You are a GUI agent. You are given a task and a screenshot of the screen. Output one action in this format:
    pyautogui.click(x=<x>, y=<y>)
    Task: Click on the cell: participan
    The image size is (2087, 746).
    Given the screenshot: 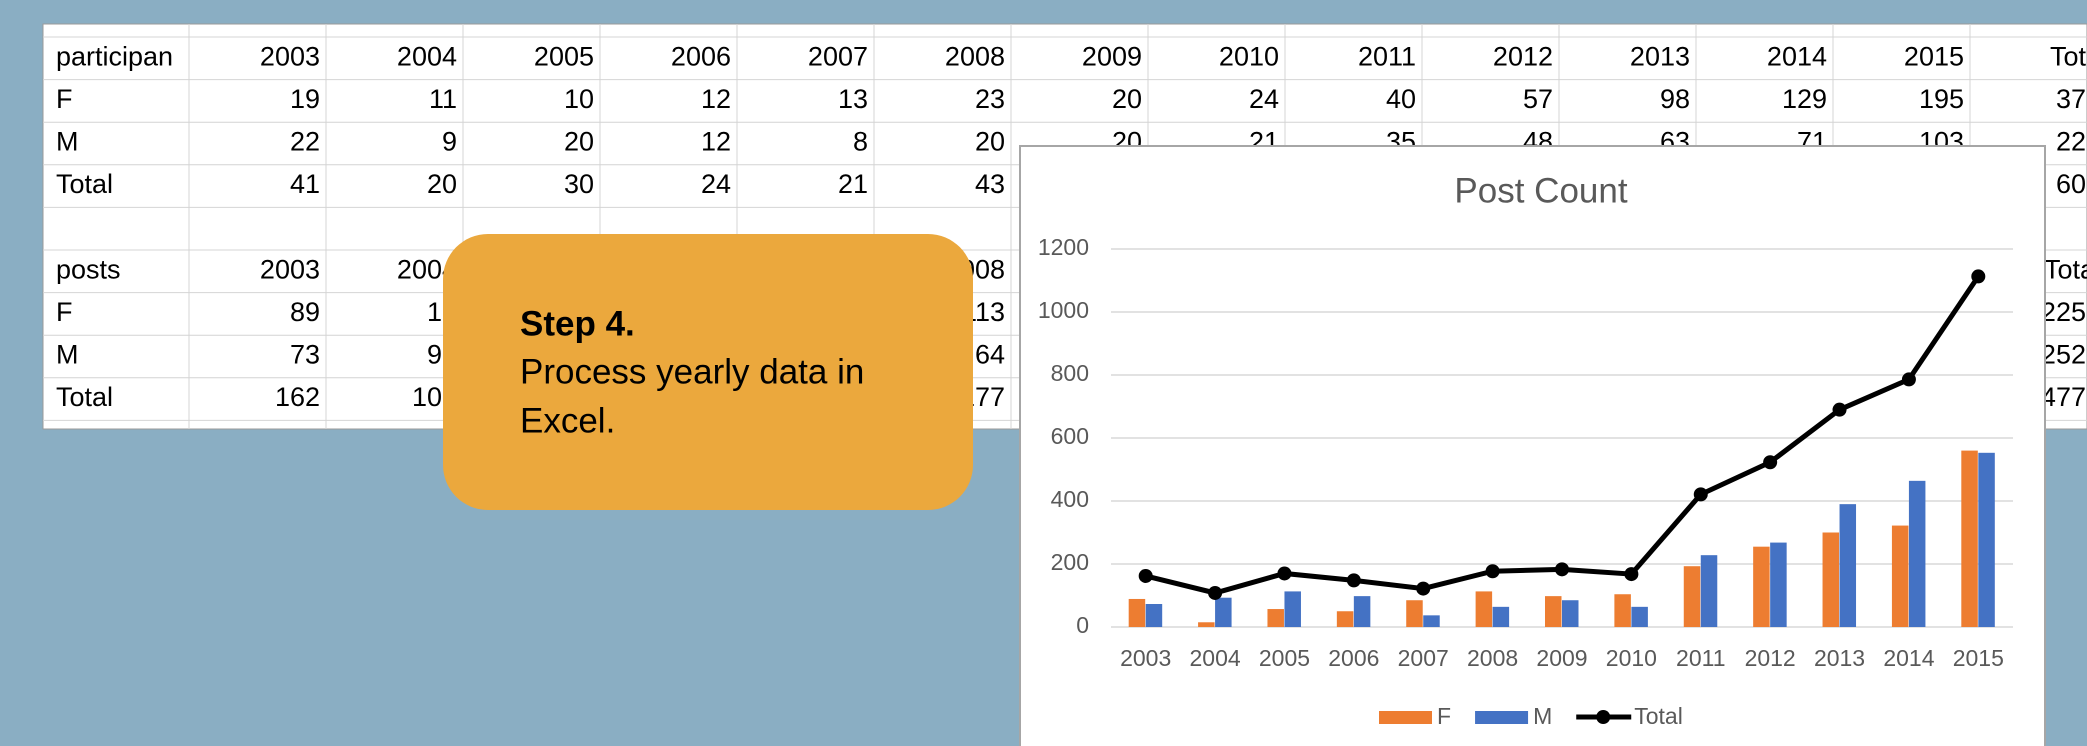 What is the action you would take?
    pyautogui.click(x=114, y=56)
    